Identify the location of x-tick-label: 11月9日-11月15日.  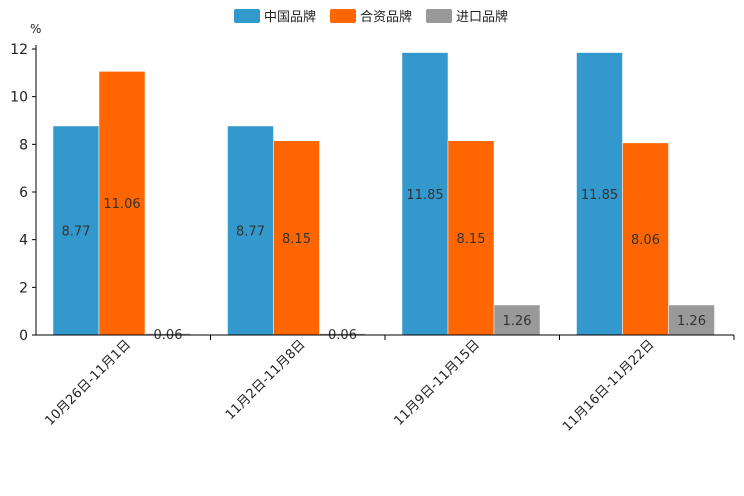
(437, 383).